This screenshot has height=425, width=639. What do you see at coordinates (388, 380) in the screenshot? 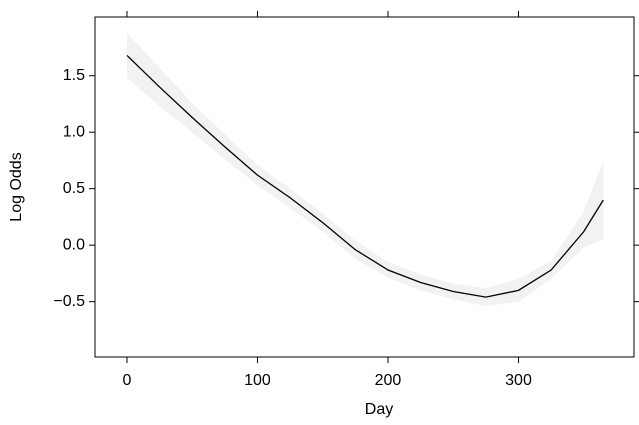
I see `x-tick-label: 200` at bounding box center [388, 380].